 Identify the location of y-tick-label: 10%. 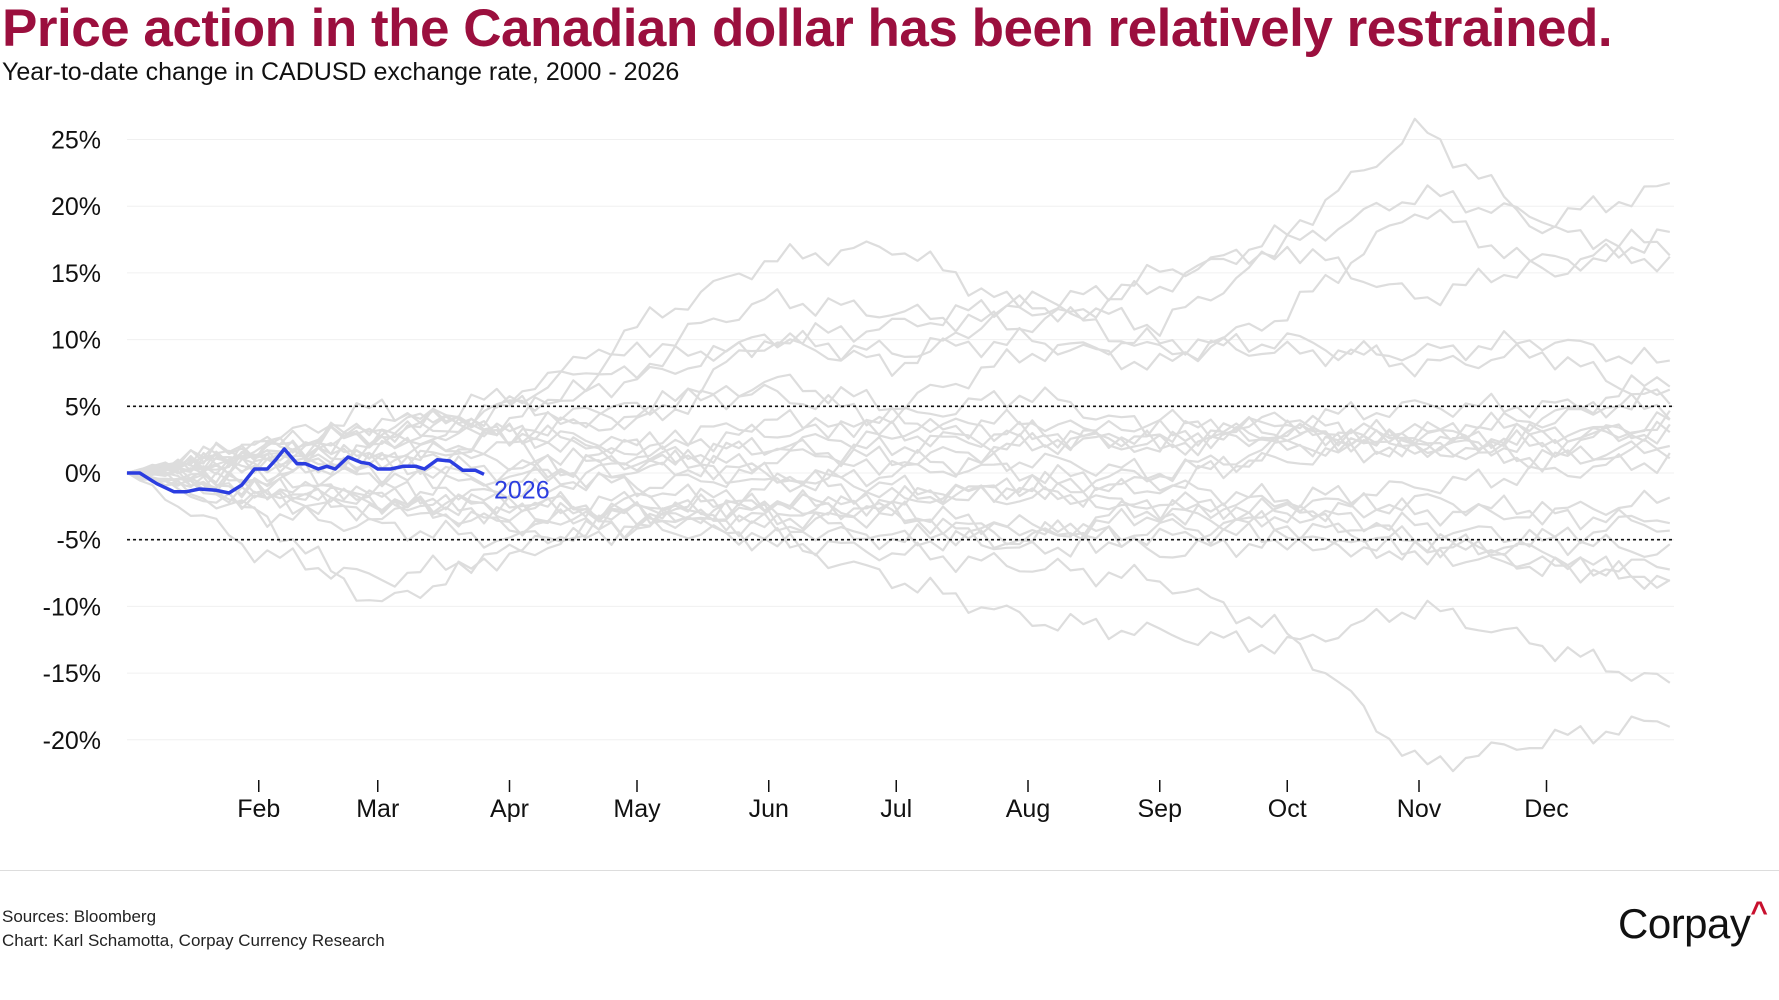
(76, 341).